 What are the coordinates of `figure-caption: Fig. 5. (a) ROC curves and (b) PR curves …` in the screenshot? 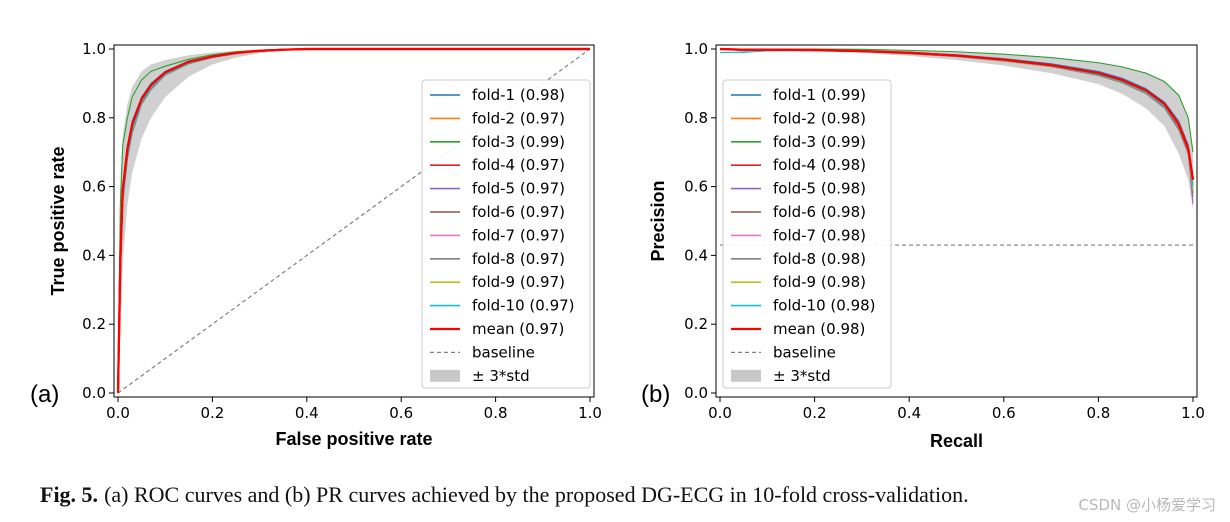 It's located at (625, 495).